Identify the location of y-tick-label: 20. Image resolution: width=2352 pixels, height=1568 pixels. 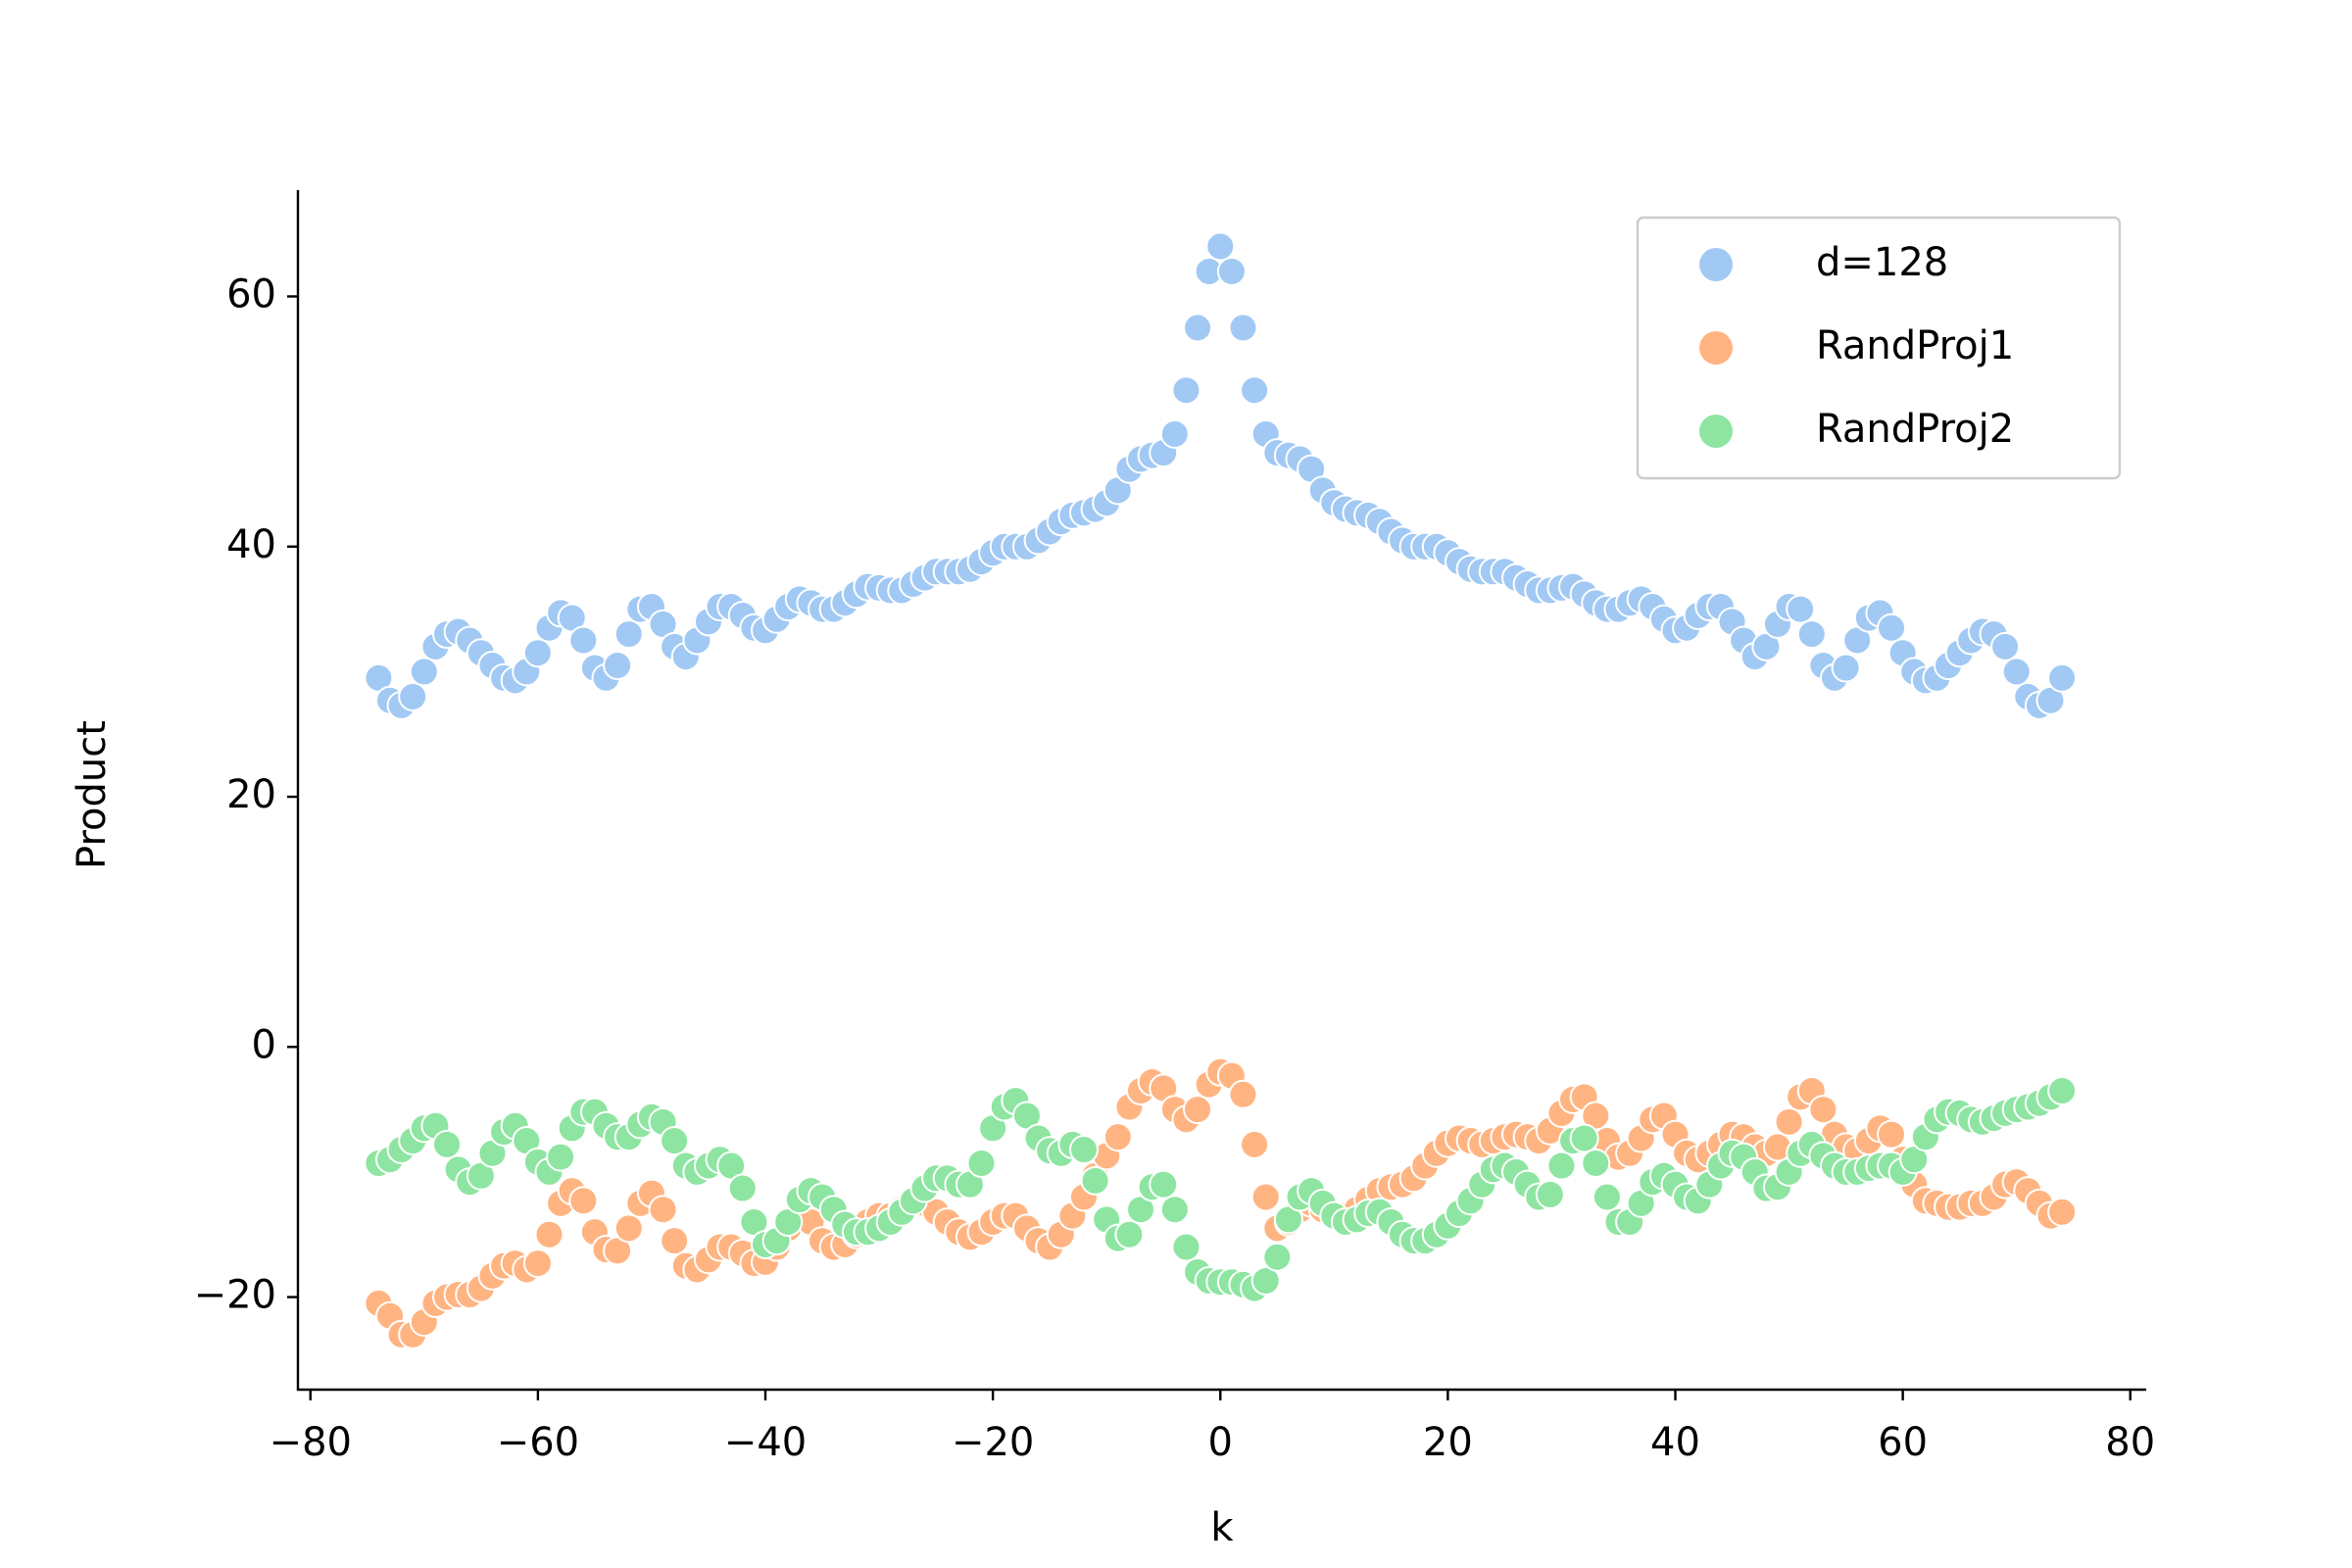
(251, 794).